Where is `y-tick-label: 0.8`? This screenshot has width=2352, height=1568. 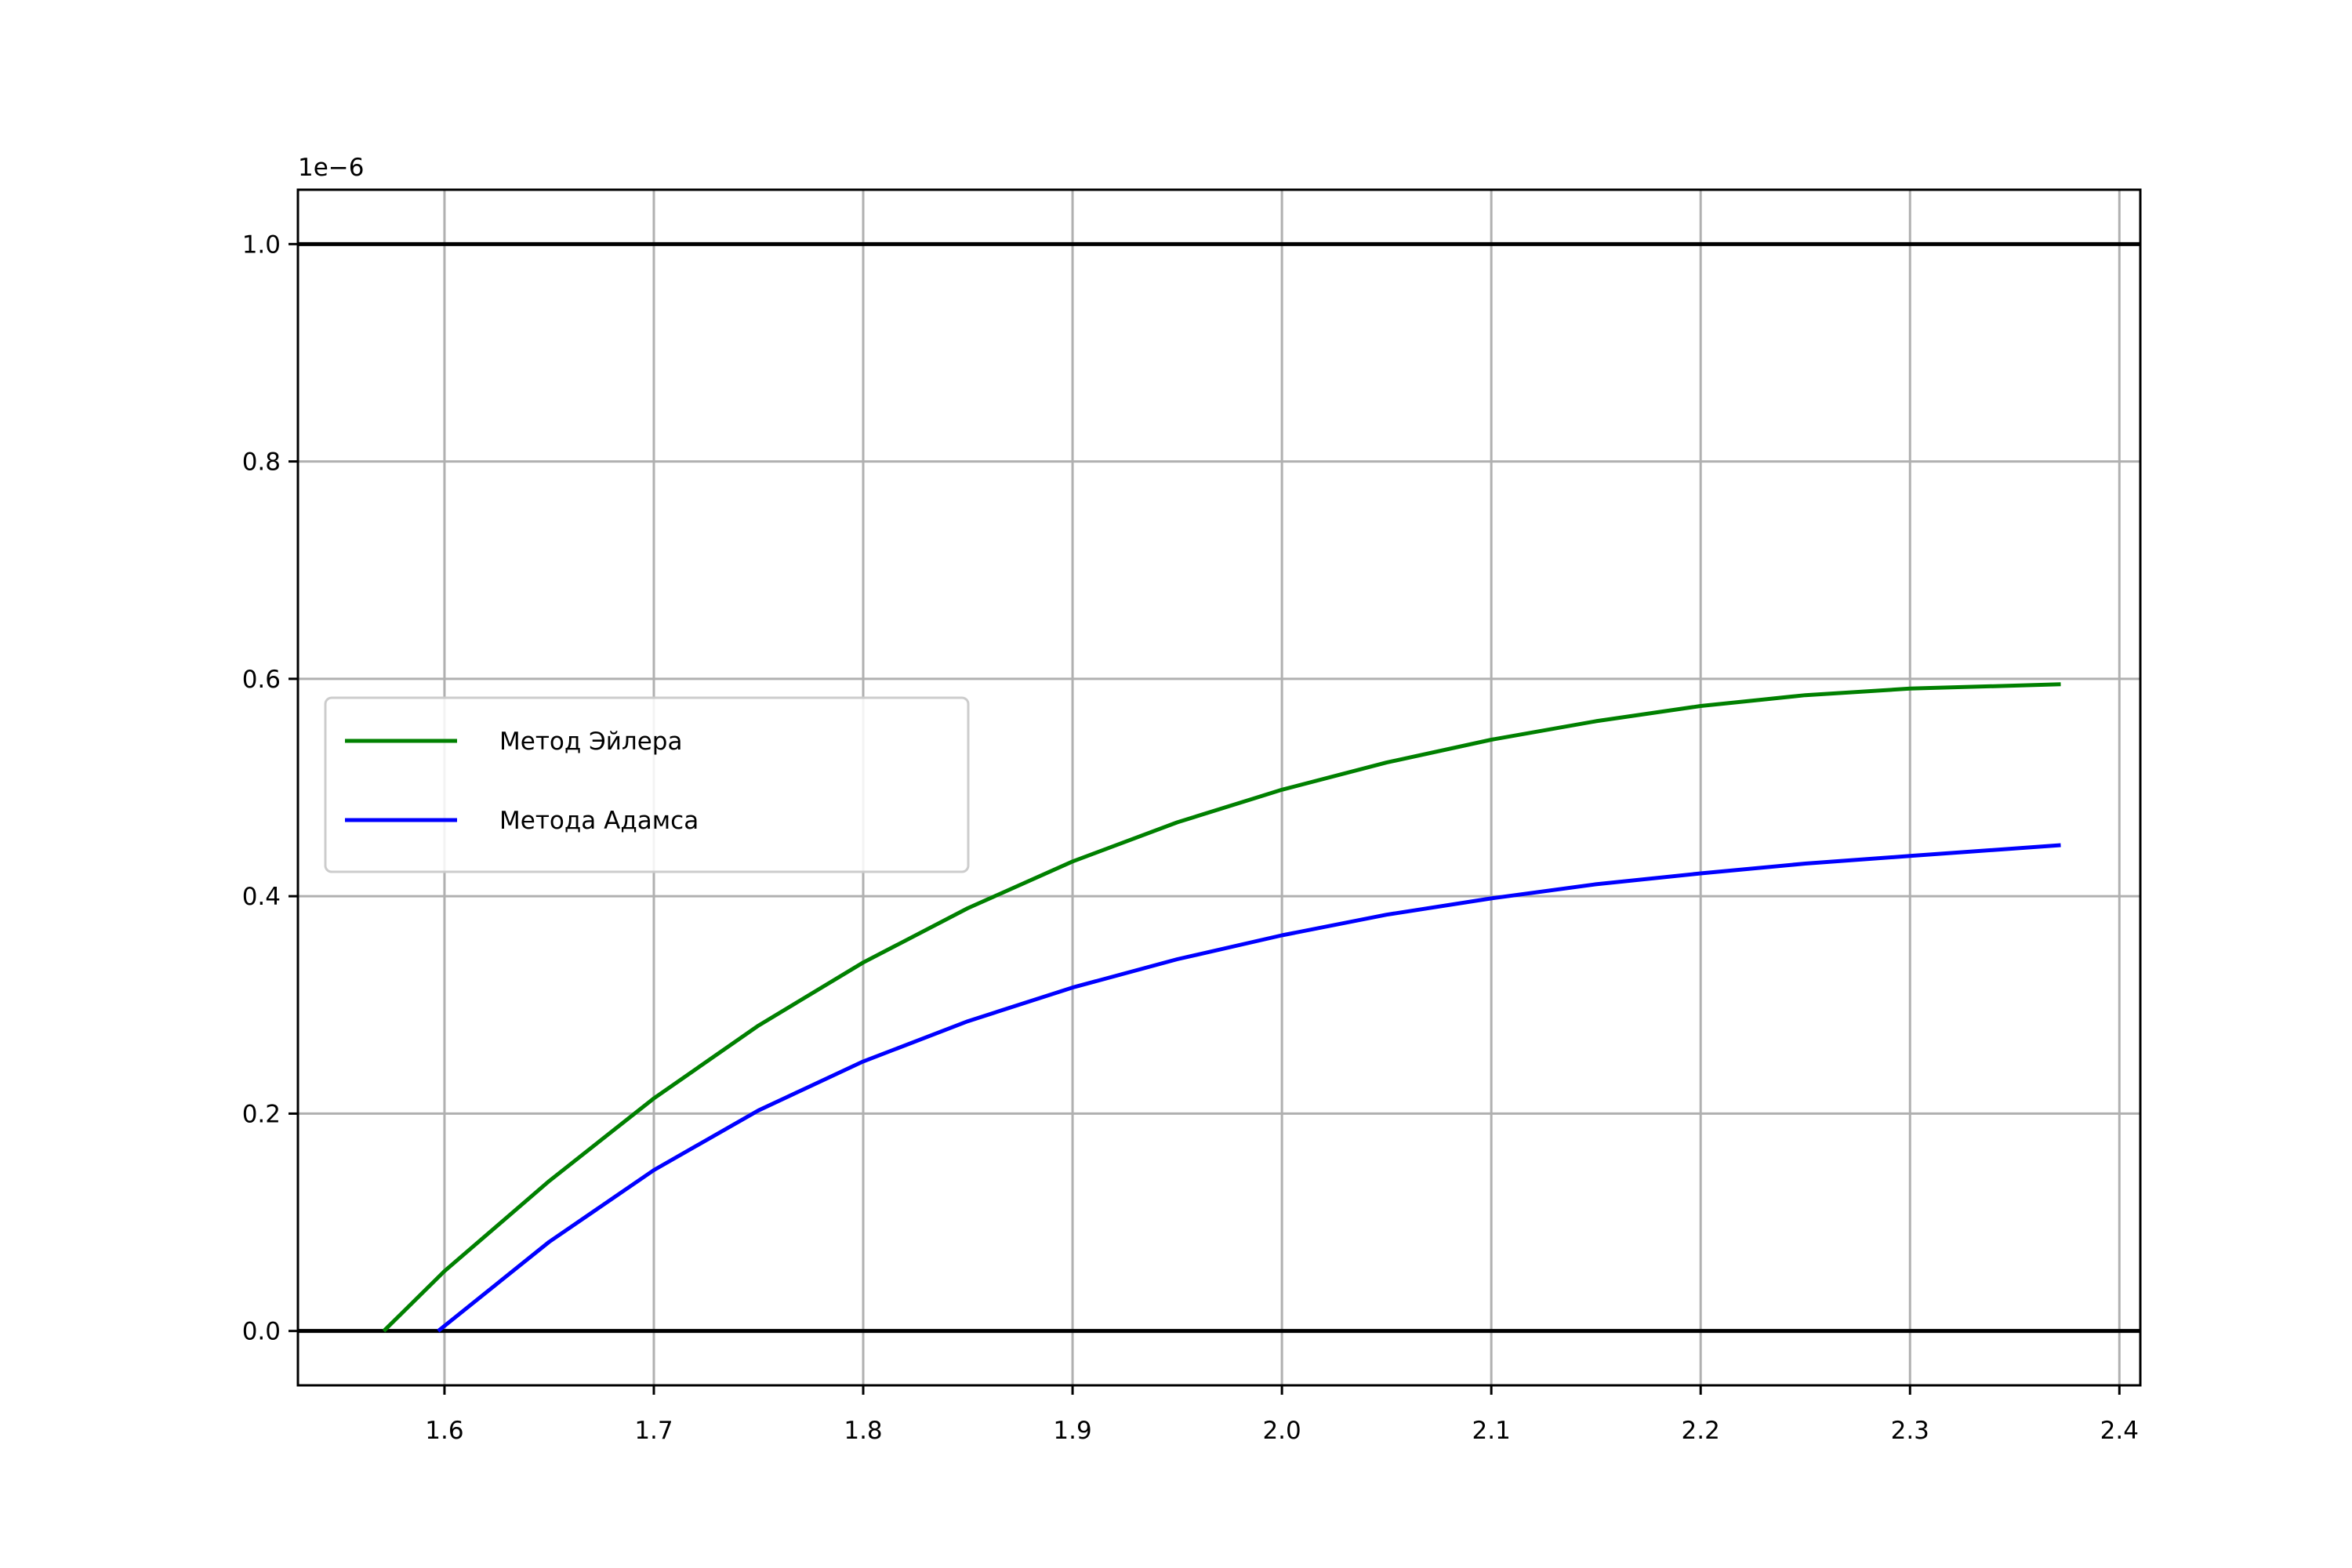 y-tick-label: 0.8 is located at coordinates (261, 462).